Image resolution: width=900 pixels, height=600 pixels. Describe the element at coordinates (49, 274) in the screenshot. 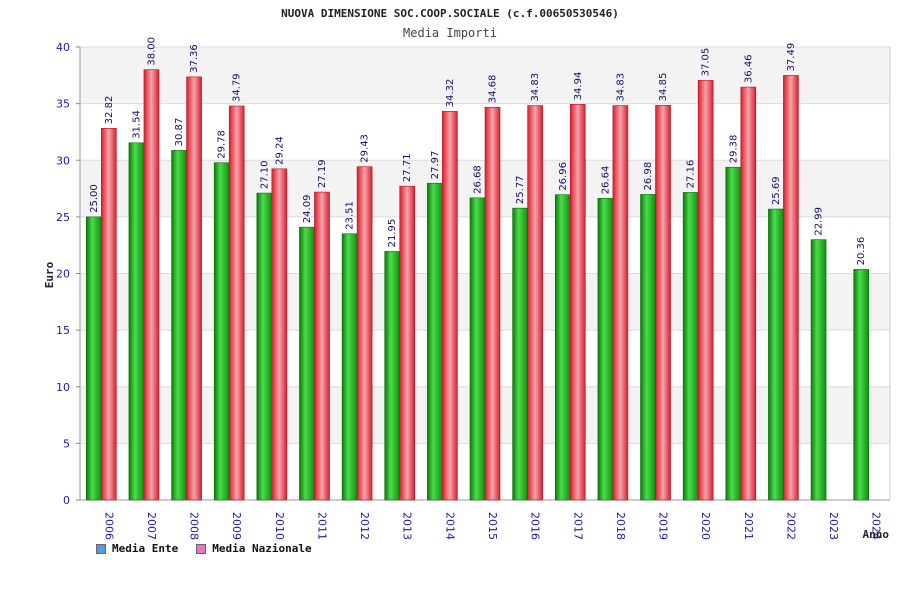

I see `y-axis-label: Euro` at that location.